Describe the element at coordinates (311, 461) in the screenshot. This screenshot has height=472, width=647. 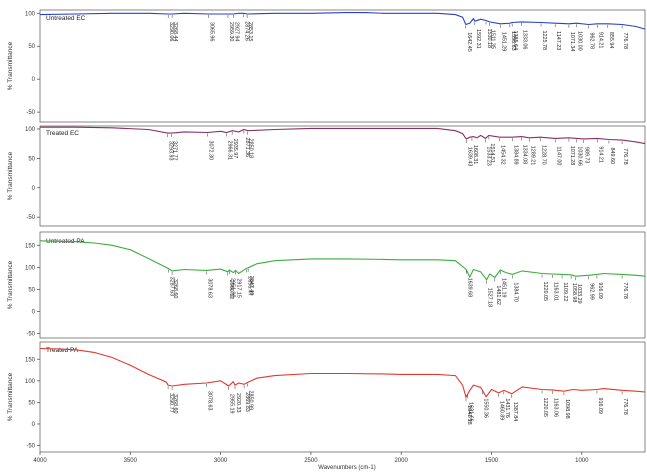
I see `x-tick-label: 2500` at that location.